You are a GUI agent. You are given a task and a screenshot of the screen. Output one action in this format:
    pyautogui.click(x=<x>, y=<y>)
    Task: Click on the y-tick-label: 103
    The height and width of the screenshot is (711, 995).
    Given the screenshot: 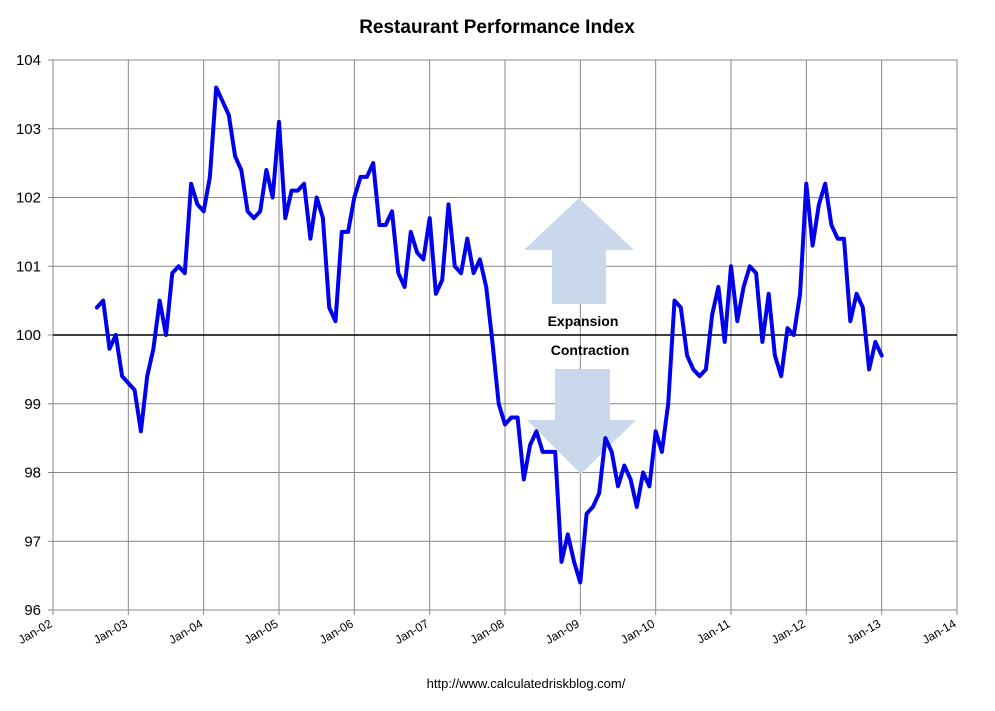 What is the action you would take?
    pyautogui.click(x=28, y=129)
    